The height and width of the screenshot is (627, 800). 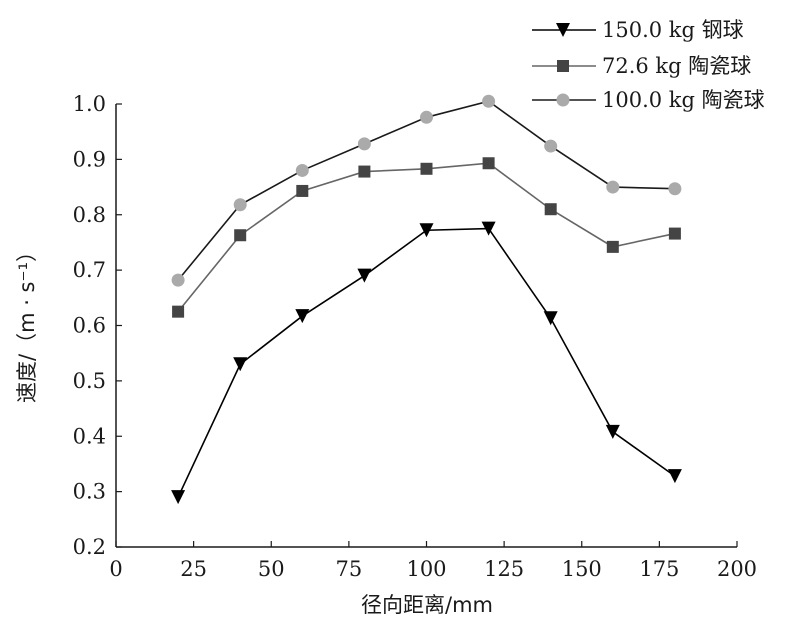 I want to click on y-tick-label: 0.3, so click(x=89, y=492).